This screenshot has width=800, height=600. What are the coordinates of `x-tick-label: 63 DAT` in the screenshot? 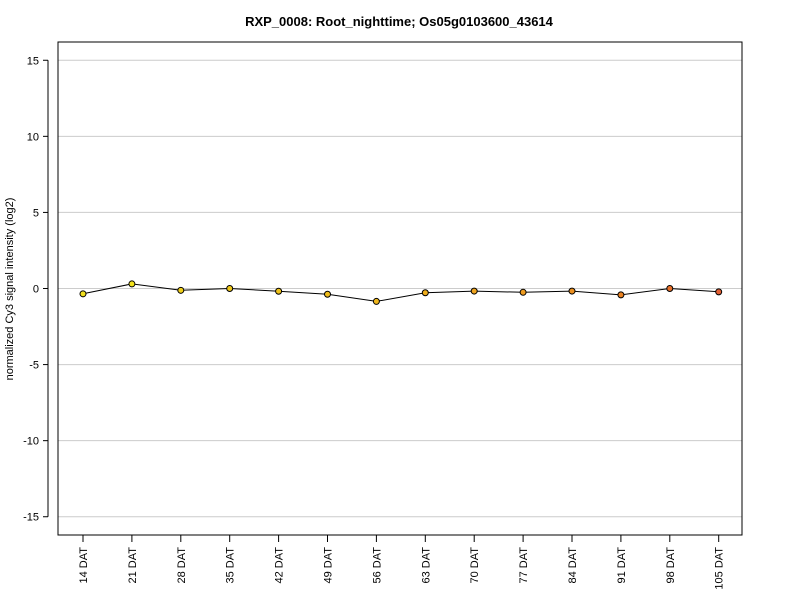 It's located at (426, 565).